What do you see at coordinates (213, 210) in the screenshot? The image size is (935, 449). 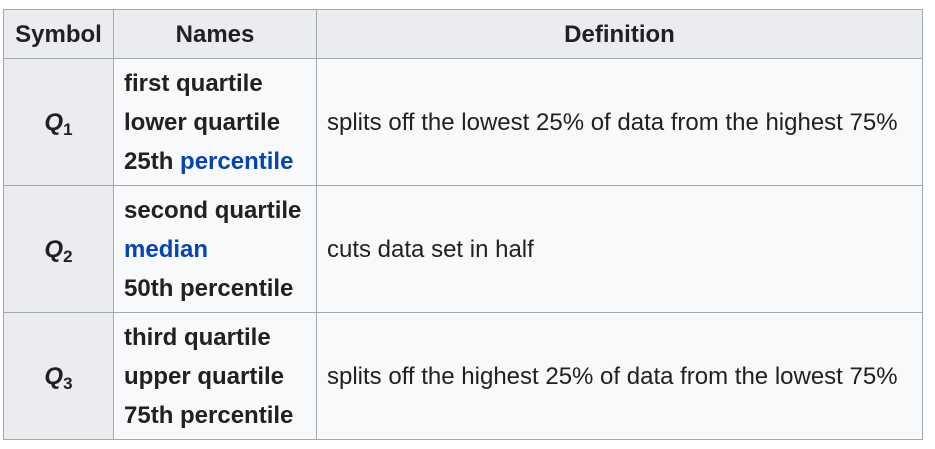 I see `name-second-quartile: second quartile` at bounding box center [213, 210].